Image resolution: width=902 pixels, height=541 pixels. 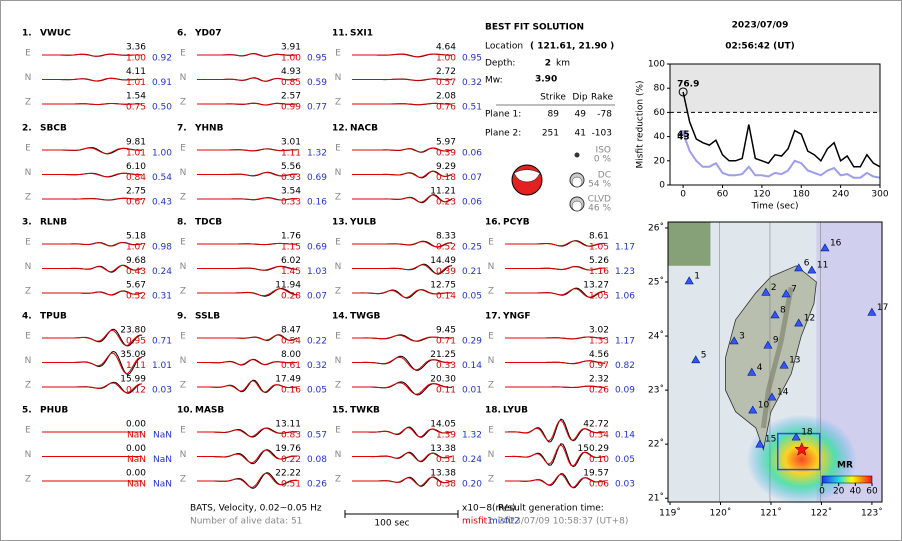 I want to click on strike: 251, so click(x=550, y=134).